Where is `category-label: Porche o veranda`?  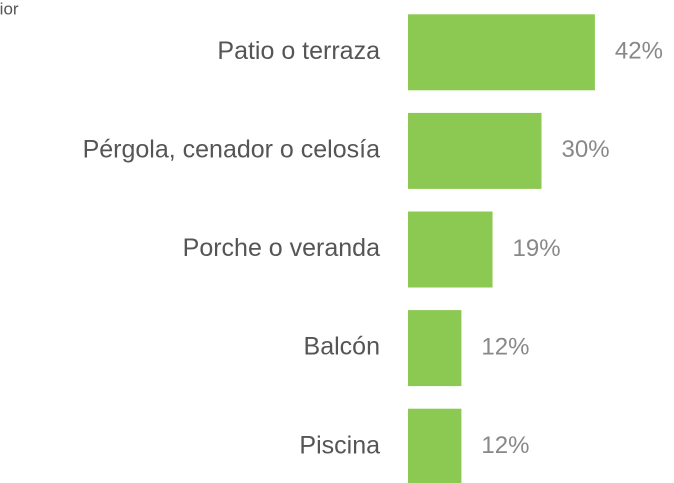
category-label: Porche o veranda is located at coordinates (281, 248).